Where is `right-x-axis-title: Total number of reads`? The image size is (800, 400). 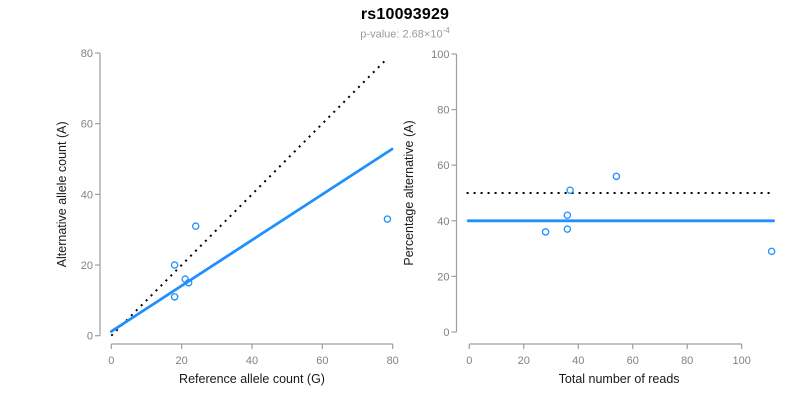 right-x-axis-title: Total number of reads is located at coordinates (619, 379).